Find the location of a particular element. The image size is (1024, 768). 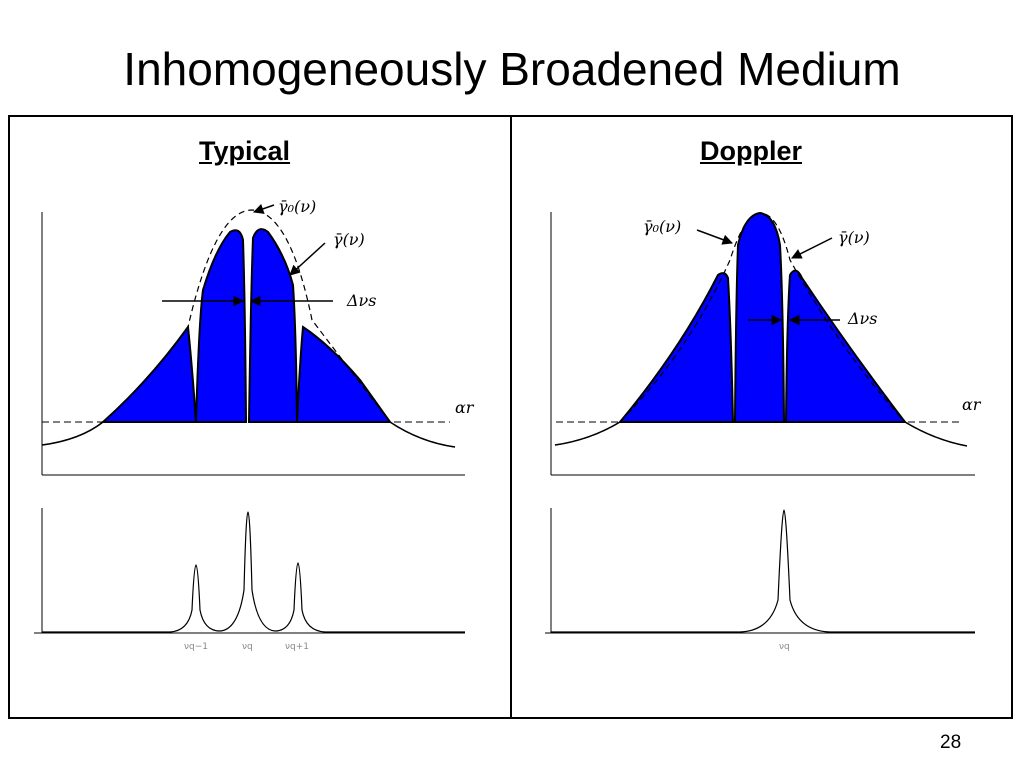

typical-saturated-pointer is located at coordinates (307, 259).